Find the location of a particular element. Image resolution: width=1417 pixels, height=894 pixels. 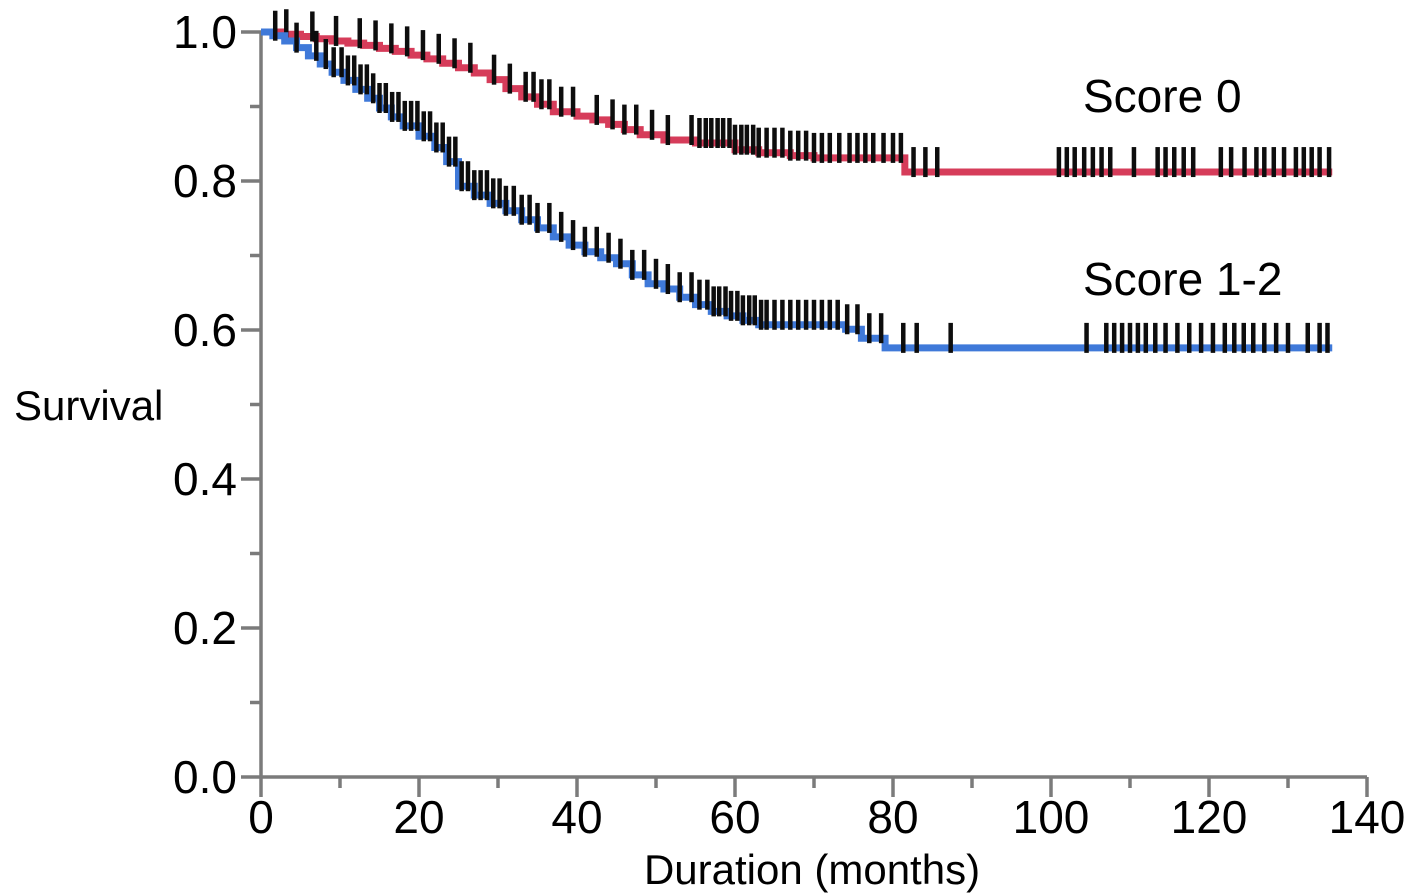

y-tick-label: 0.8 is located at coordinates (205, 181).